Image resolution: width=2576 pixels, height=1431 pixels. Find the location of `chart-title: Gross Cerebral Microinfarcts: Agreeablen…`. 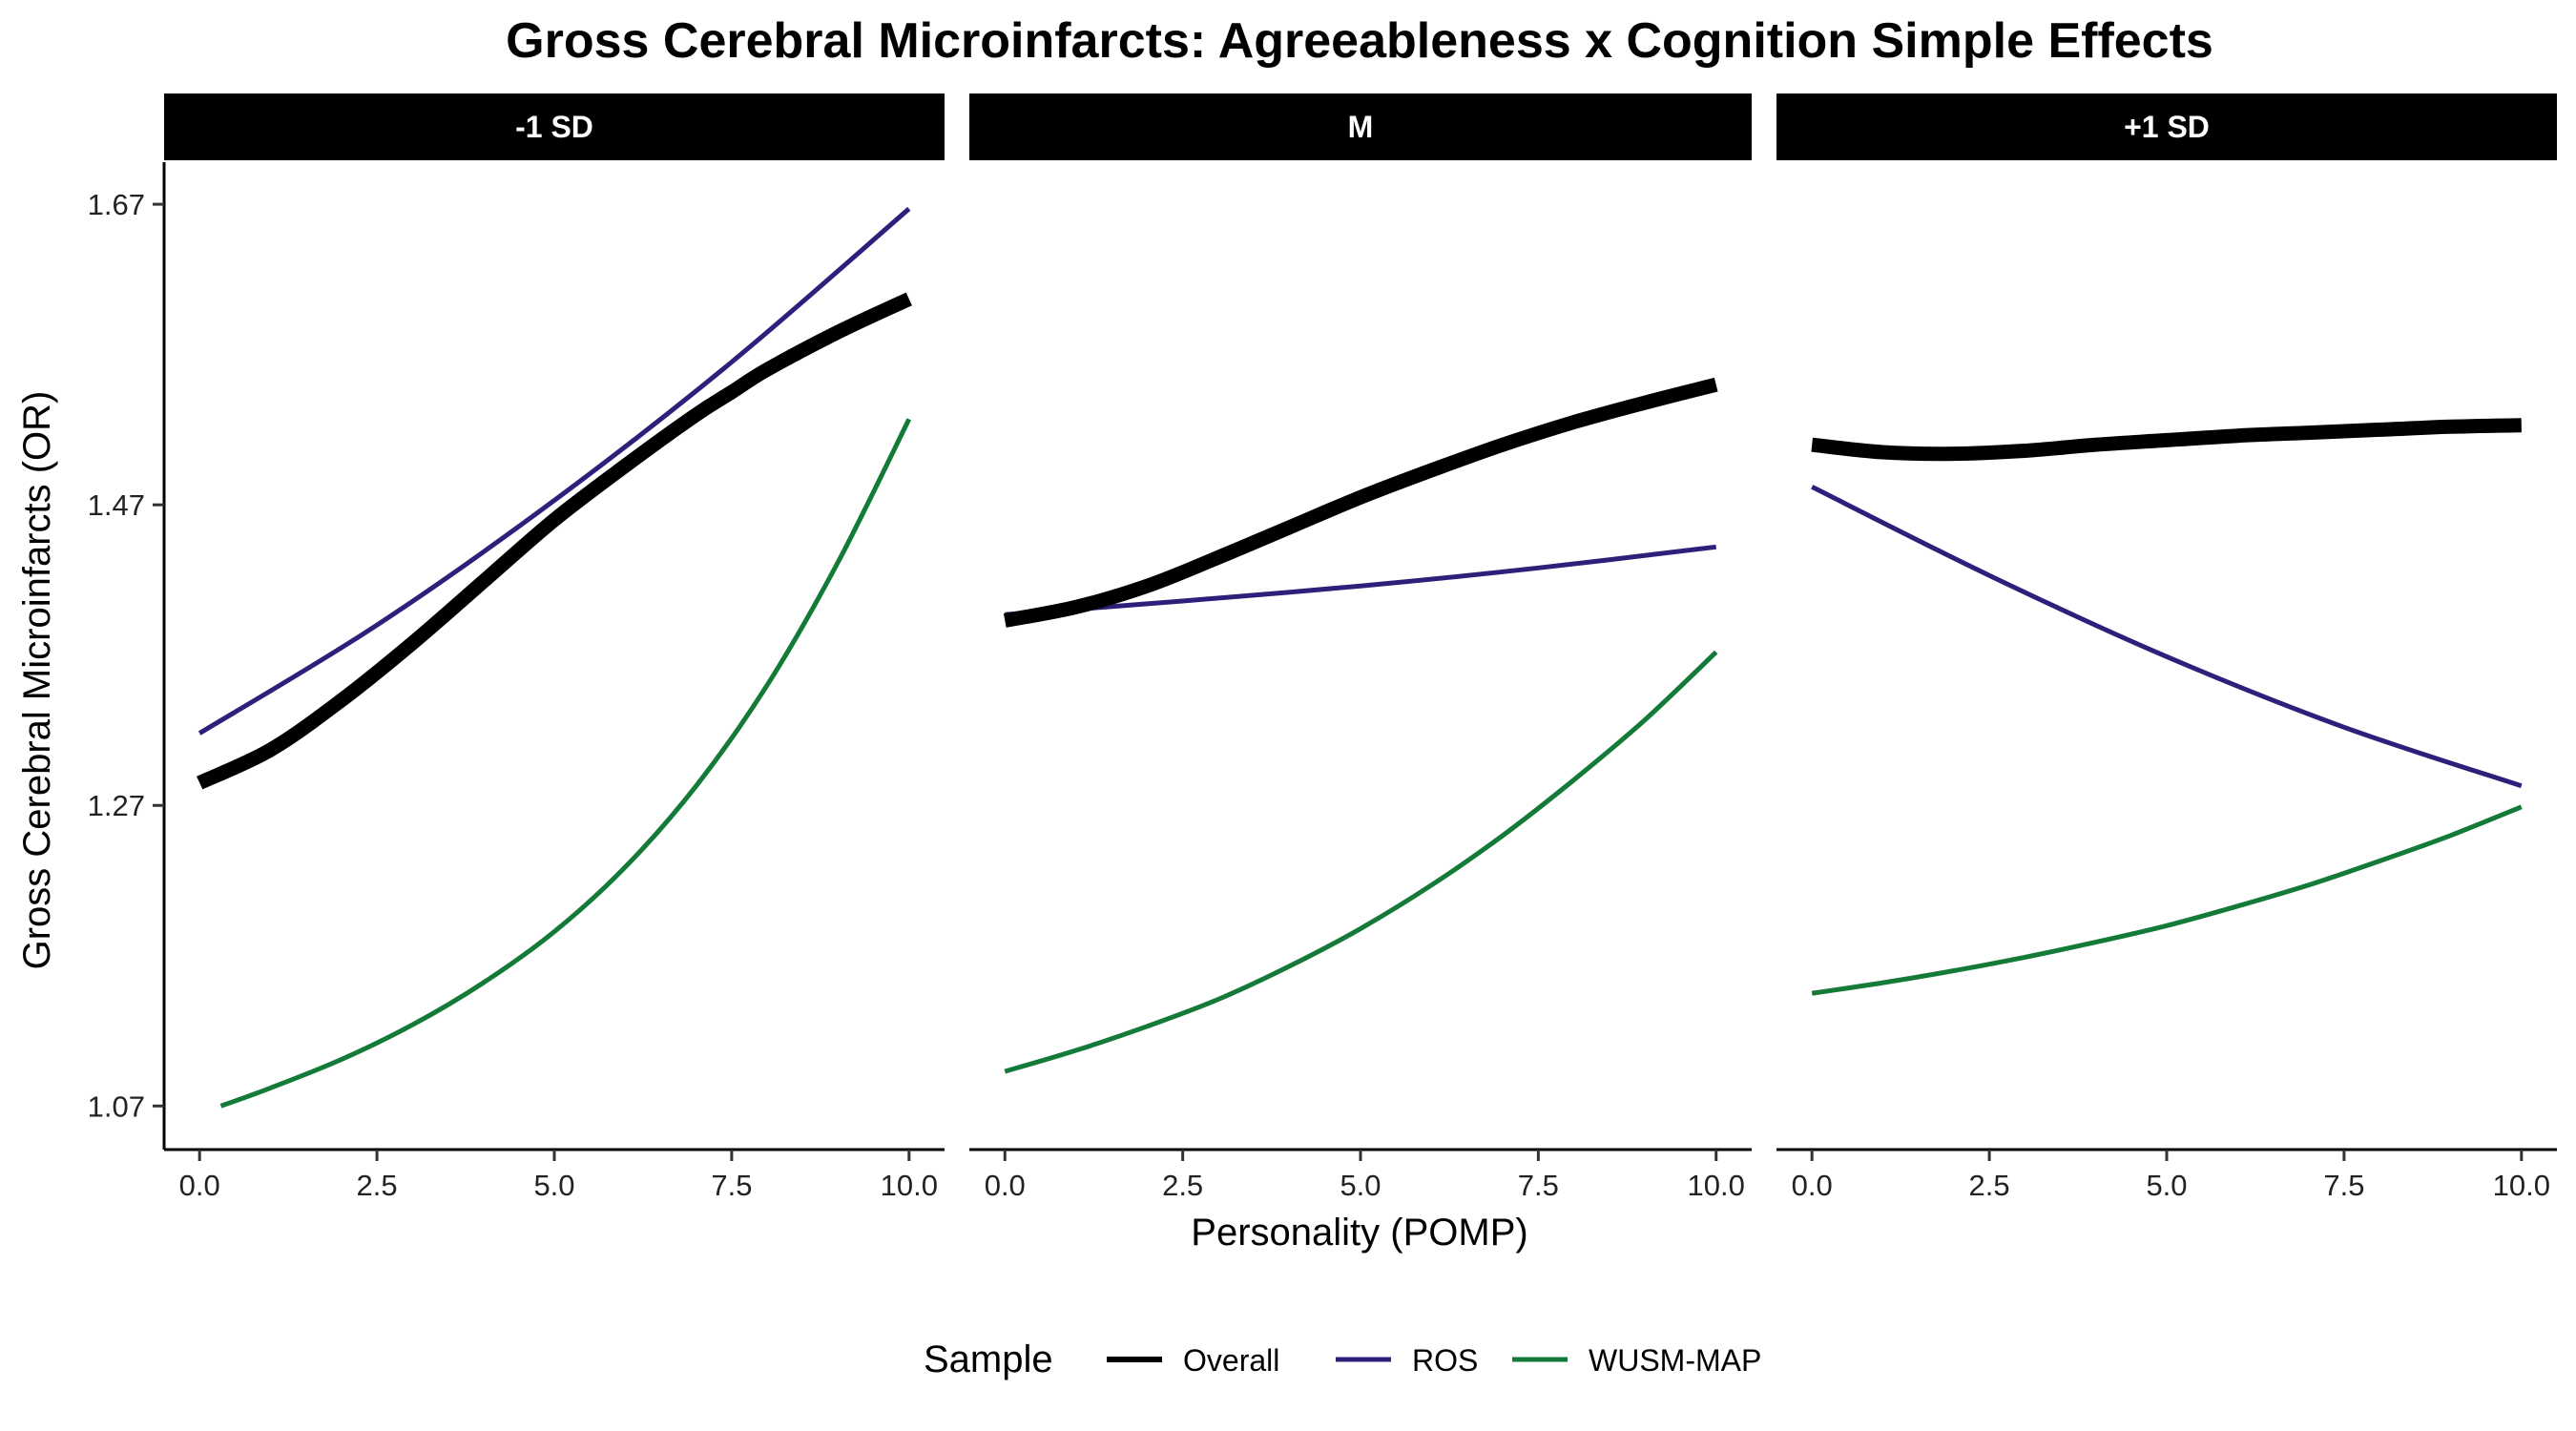

chart-title: Gross Cerebral Microinfarcts: Agreeablen… is located at coordinates (1359, 41).